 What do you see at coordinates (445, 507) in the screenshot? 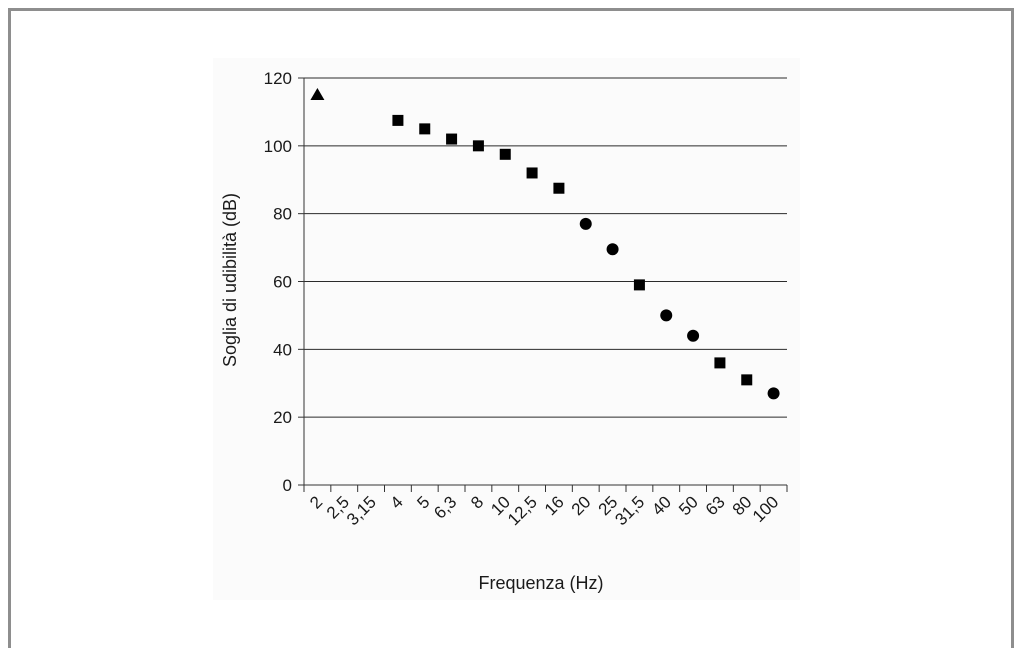
I see `x-tick-label: 6,3` at bounding box center [445, 507].